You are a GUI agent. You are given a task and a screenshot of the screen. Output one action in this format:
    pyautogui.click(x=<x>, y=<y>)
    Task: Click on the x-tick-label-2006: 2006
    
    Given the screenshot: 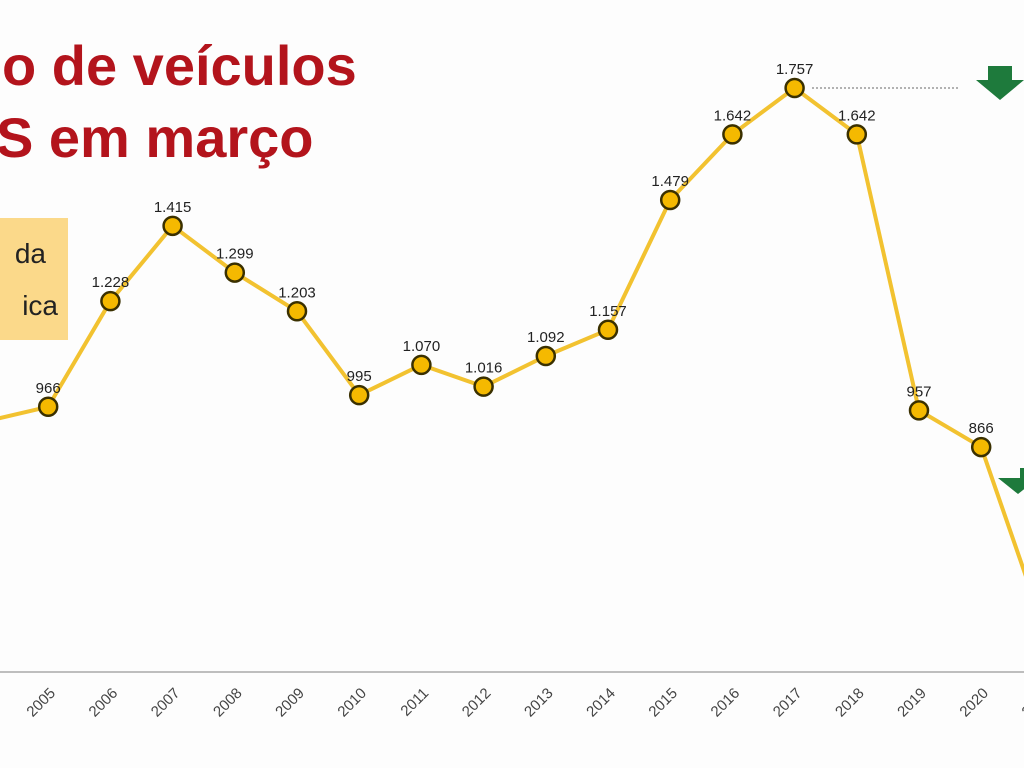 What is the action you would take?
    pyautogui.click(x=104, y=703)
    